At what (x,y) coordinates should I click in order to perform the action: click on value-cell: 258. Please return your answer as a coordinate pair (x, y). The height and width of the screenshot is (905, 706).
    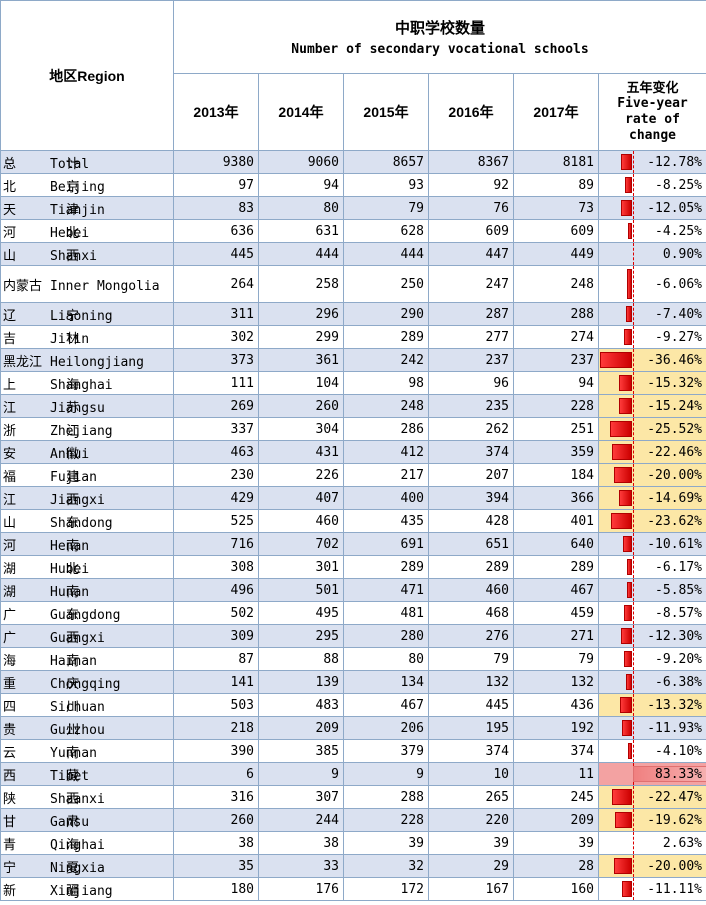
    Looking at the image, I should click on (301, 284).